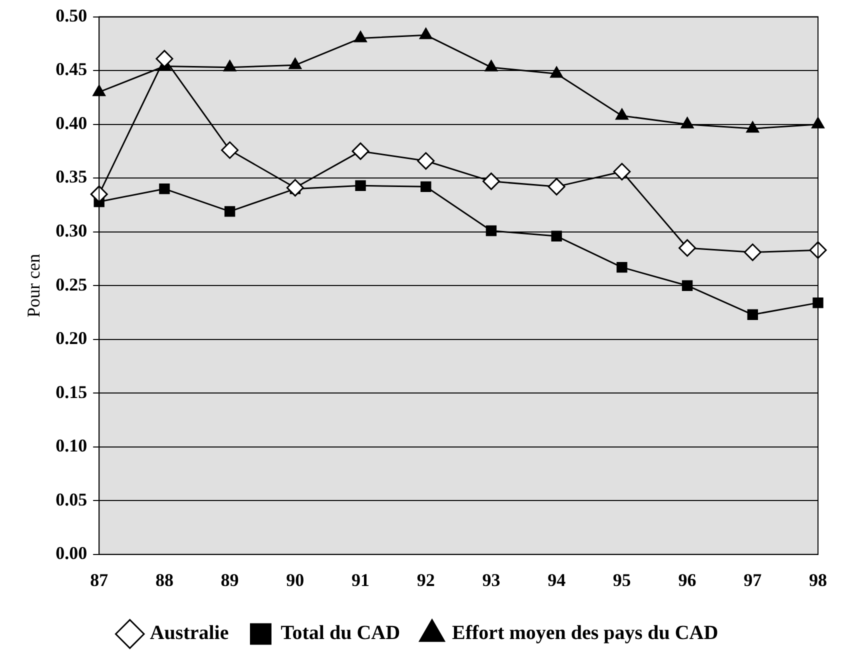  I want to click on y-tick-label: 0.10, so click(72, 446).